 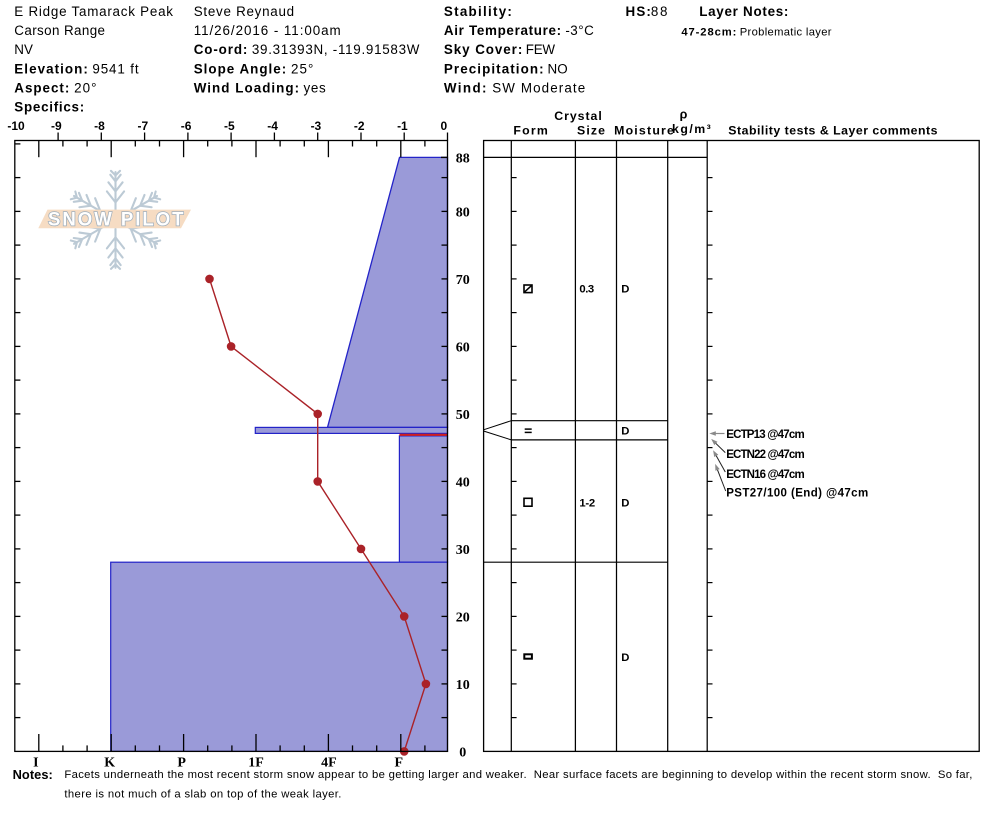 I want to click on svg-text: 20, so click(x=463, y=617).